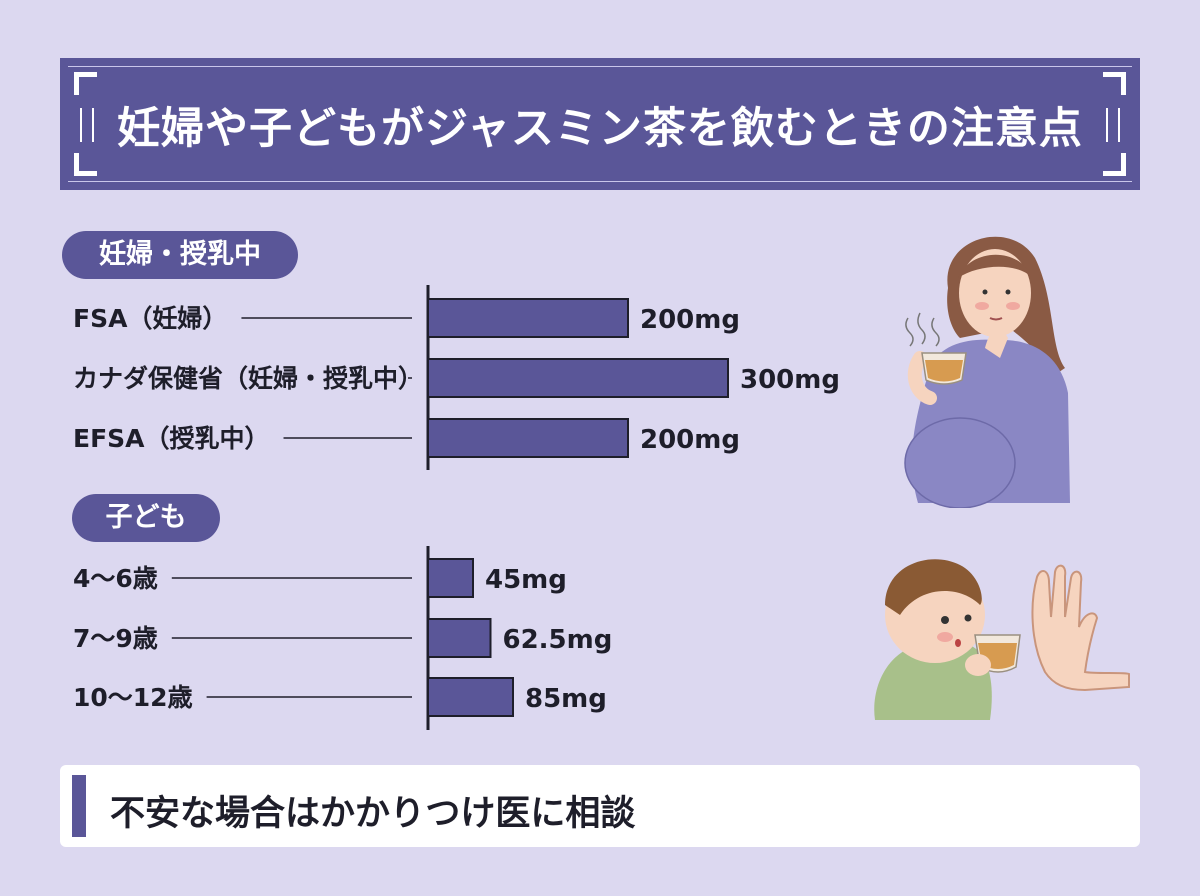 The image size is (1200, 896). Describe the element at coordinates (150, 318) in the screenshot. I see `category-label: FSA（妊婦）` at that location.